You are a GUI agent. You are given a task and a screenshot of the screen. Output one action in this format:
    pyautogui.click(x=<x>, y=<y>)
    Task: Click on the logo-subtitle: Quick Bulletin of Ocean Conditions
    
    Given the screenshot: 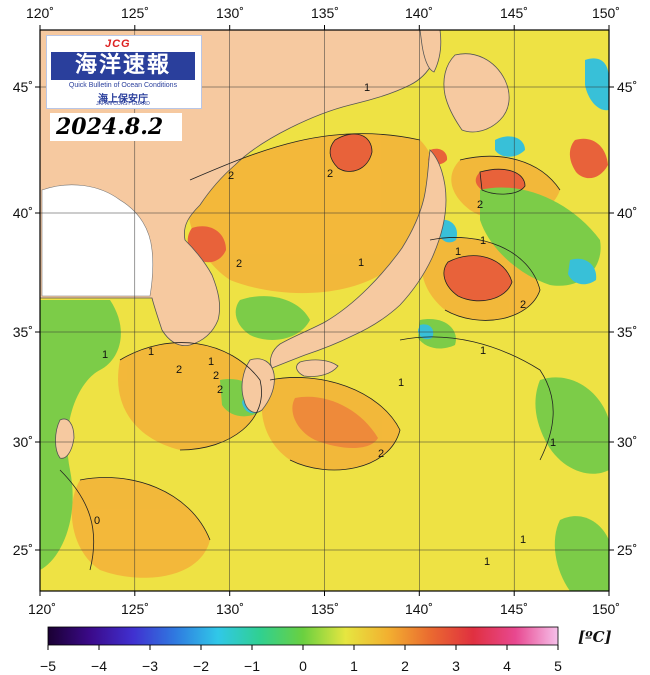 What is the action you would take?
    pyautogui.click(x=123, y=85)
    